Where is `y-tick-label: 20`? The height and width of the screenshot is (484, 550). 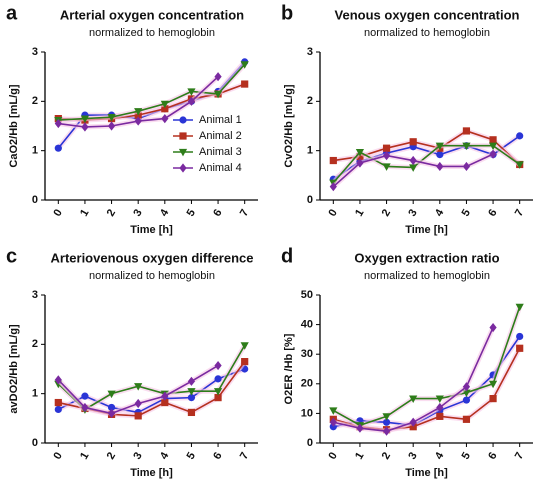
y-tick-label: 20 is located at coordinates (307, 384).